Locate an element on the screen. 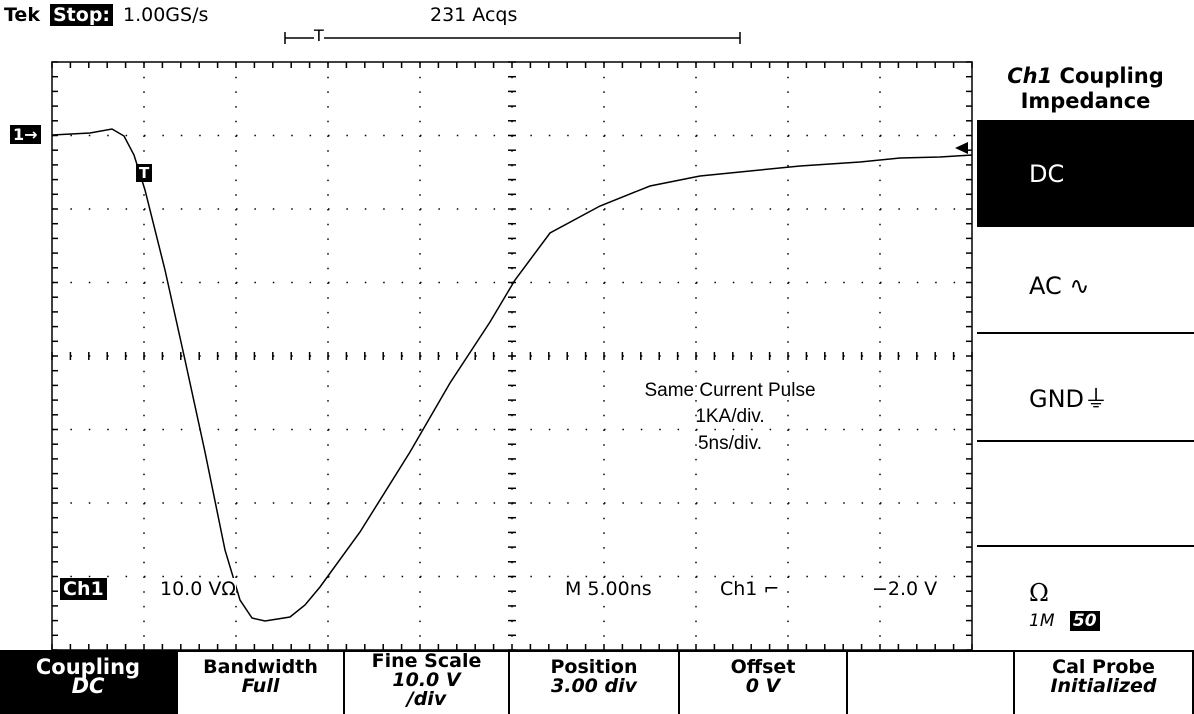 The image size is (1194, 714). bottom-button: Offset 0 V is located at coordinates (764, 683).